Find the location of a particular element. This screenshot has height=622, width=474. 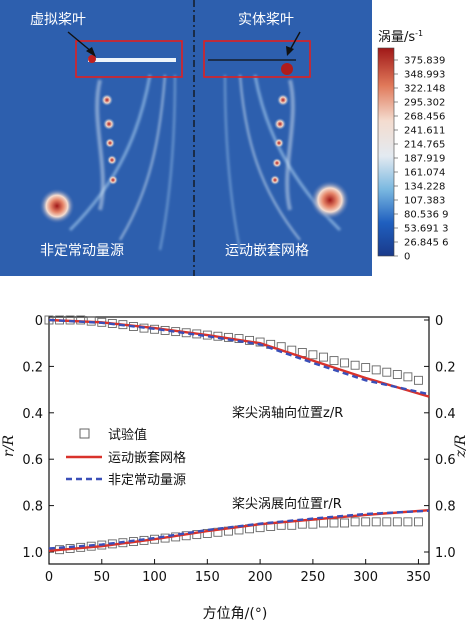

y-tick-label-right: 0.4 is located at coordinates (445, 414).